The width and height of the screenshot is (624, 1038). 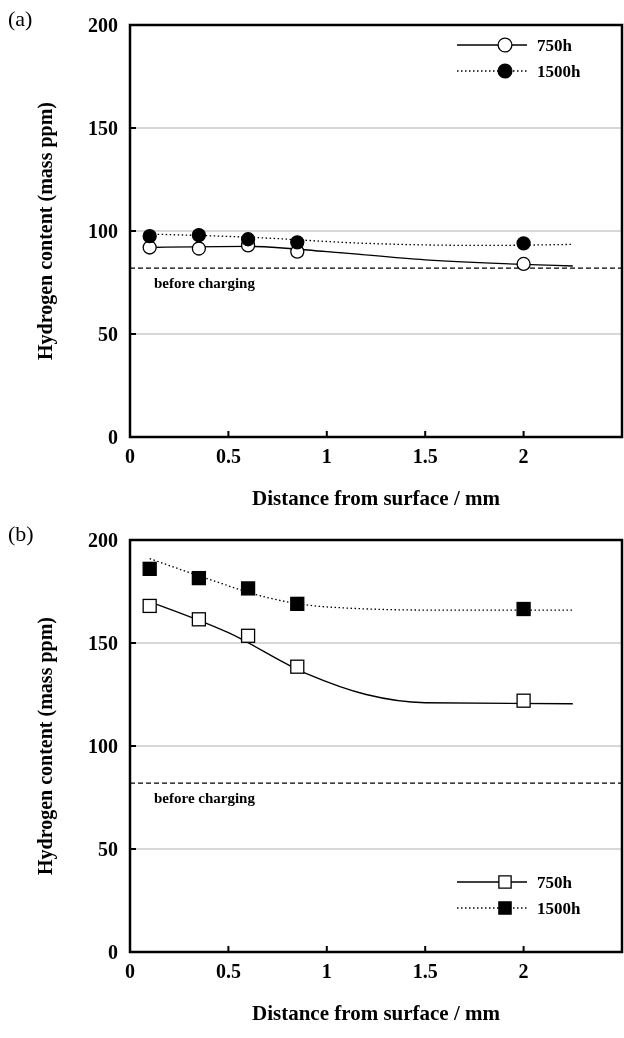 What do you see at coordinates (20, 18) in the screenshot?
I see `chart-title: (a)` at bounding box center [20, 18].